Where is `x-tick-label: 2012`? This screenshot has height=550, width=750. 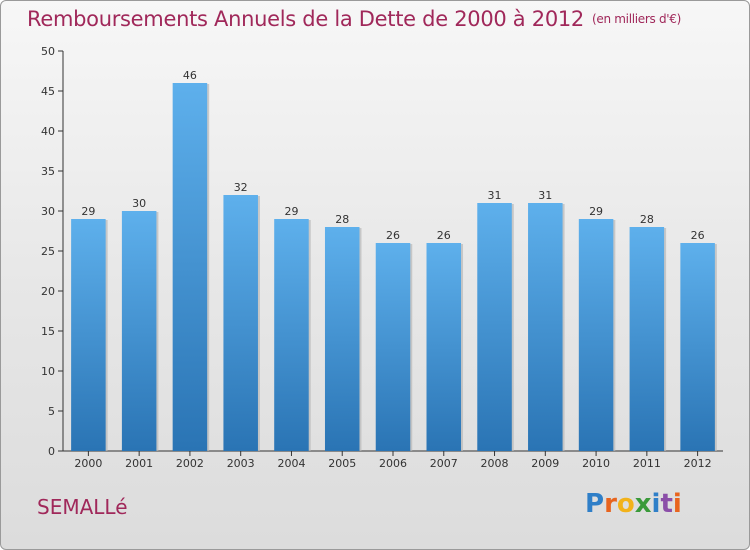 x-tick-label: 2012 is located at coordinates (698, 463).